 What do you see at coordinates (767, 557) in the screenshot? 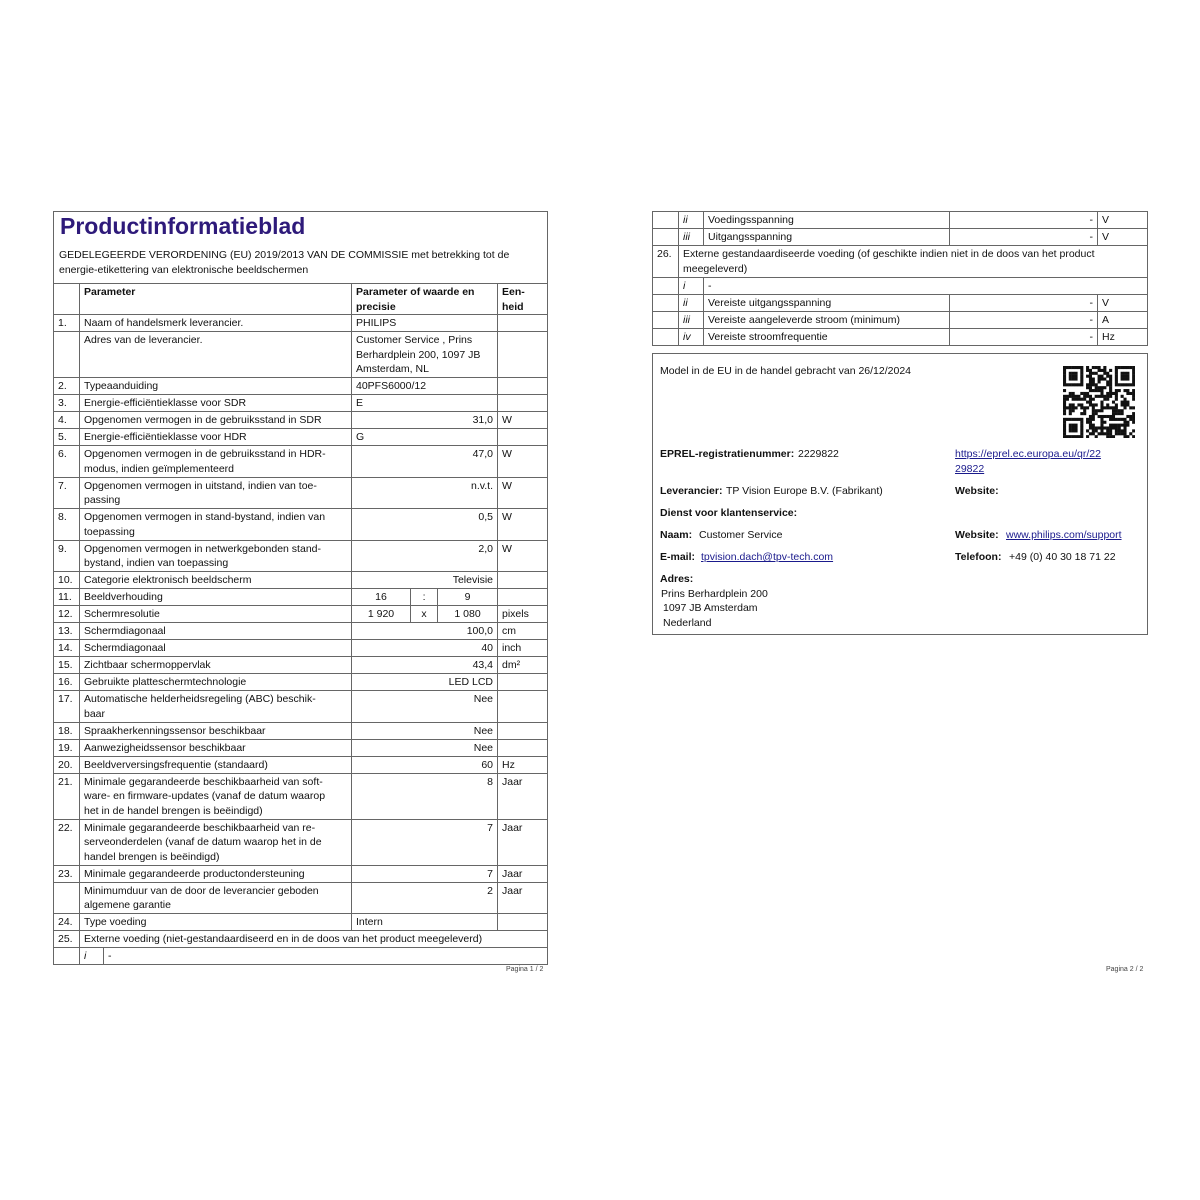
I see `link: tpvision.dach@tpv-tech.com` at bounding box center [767, 557].